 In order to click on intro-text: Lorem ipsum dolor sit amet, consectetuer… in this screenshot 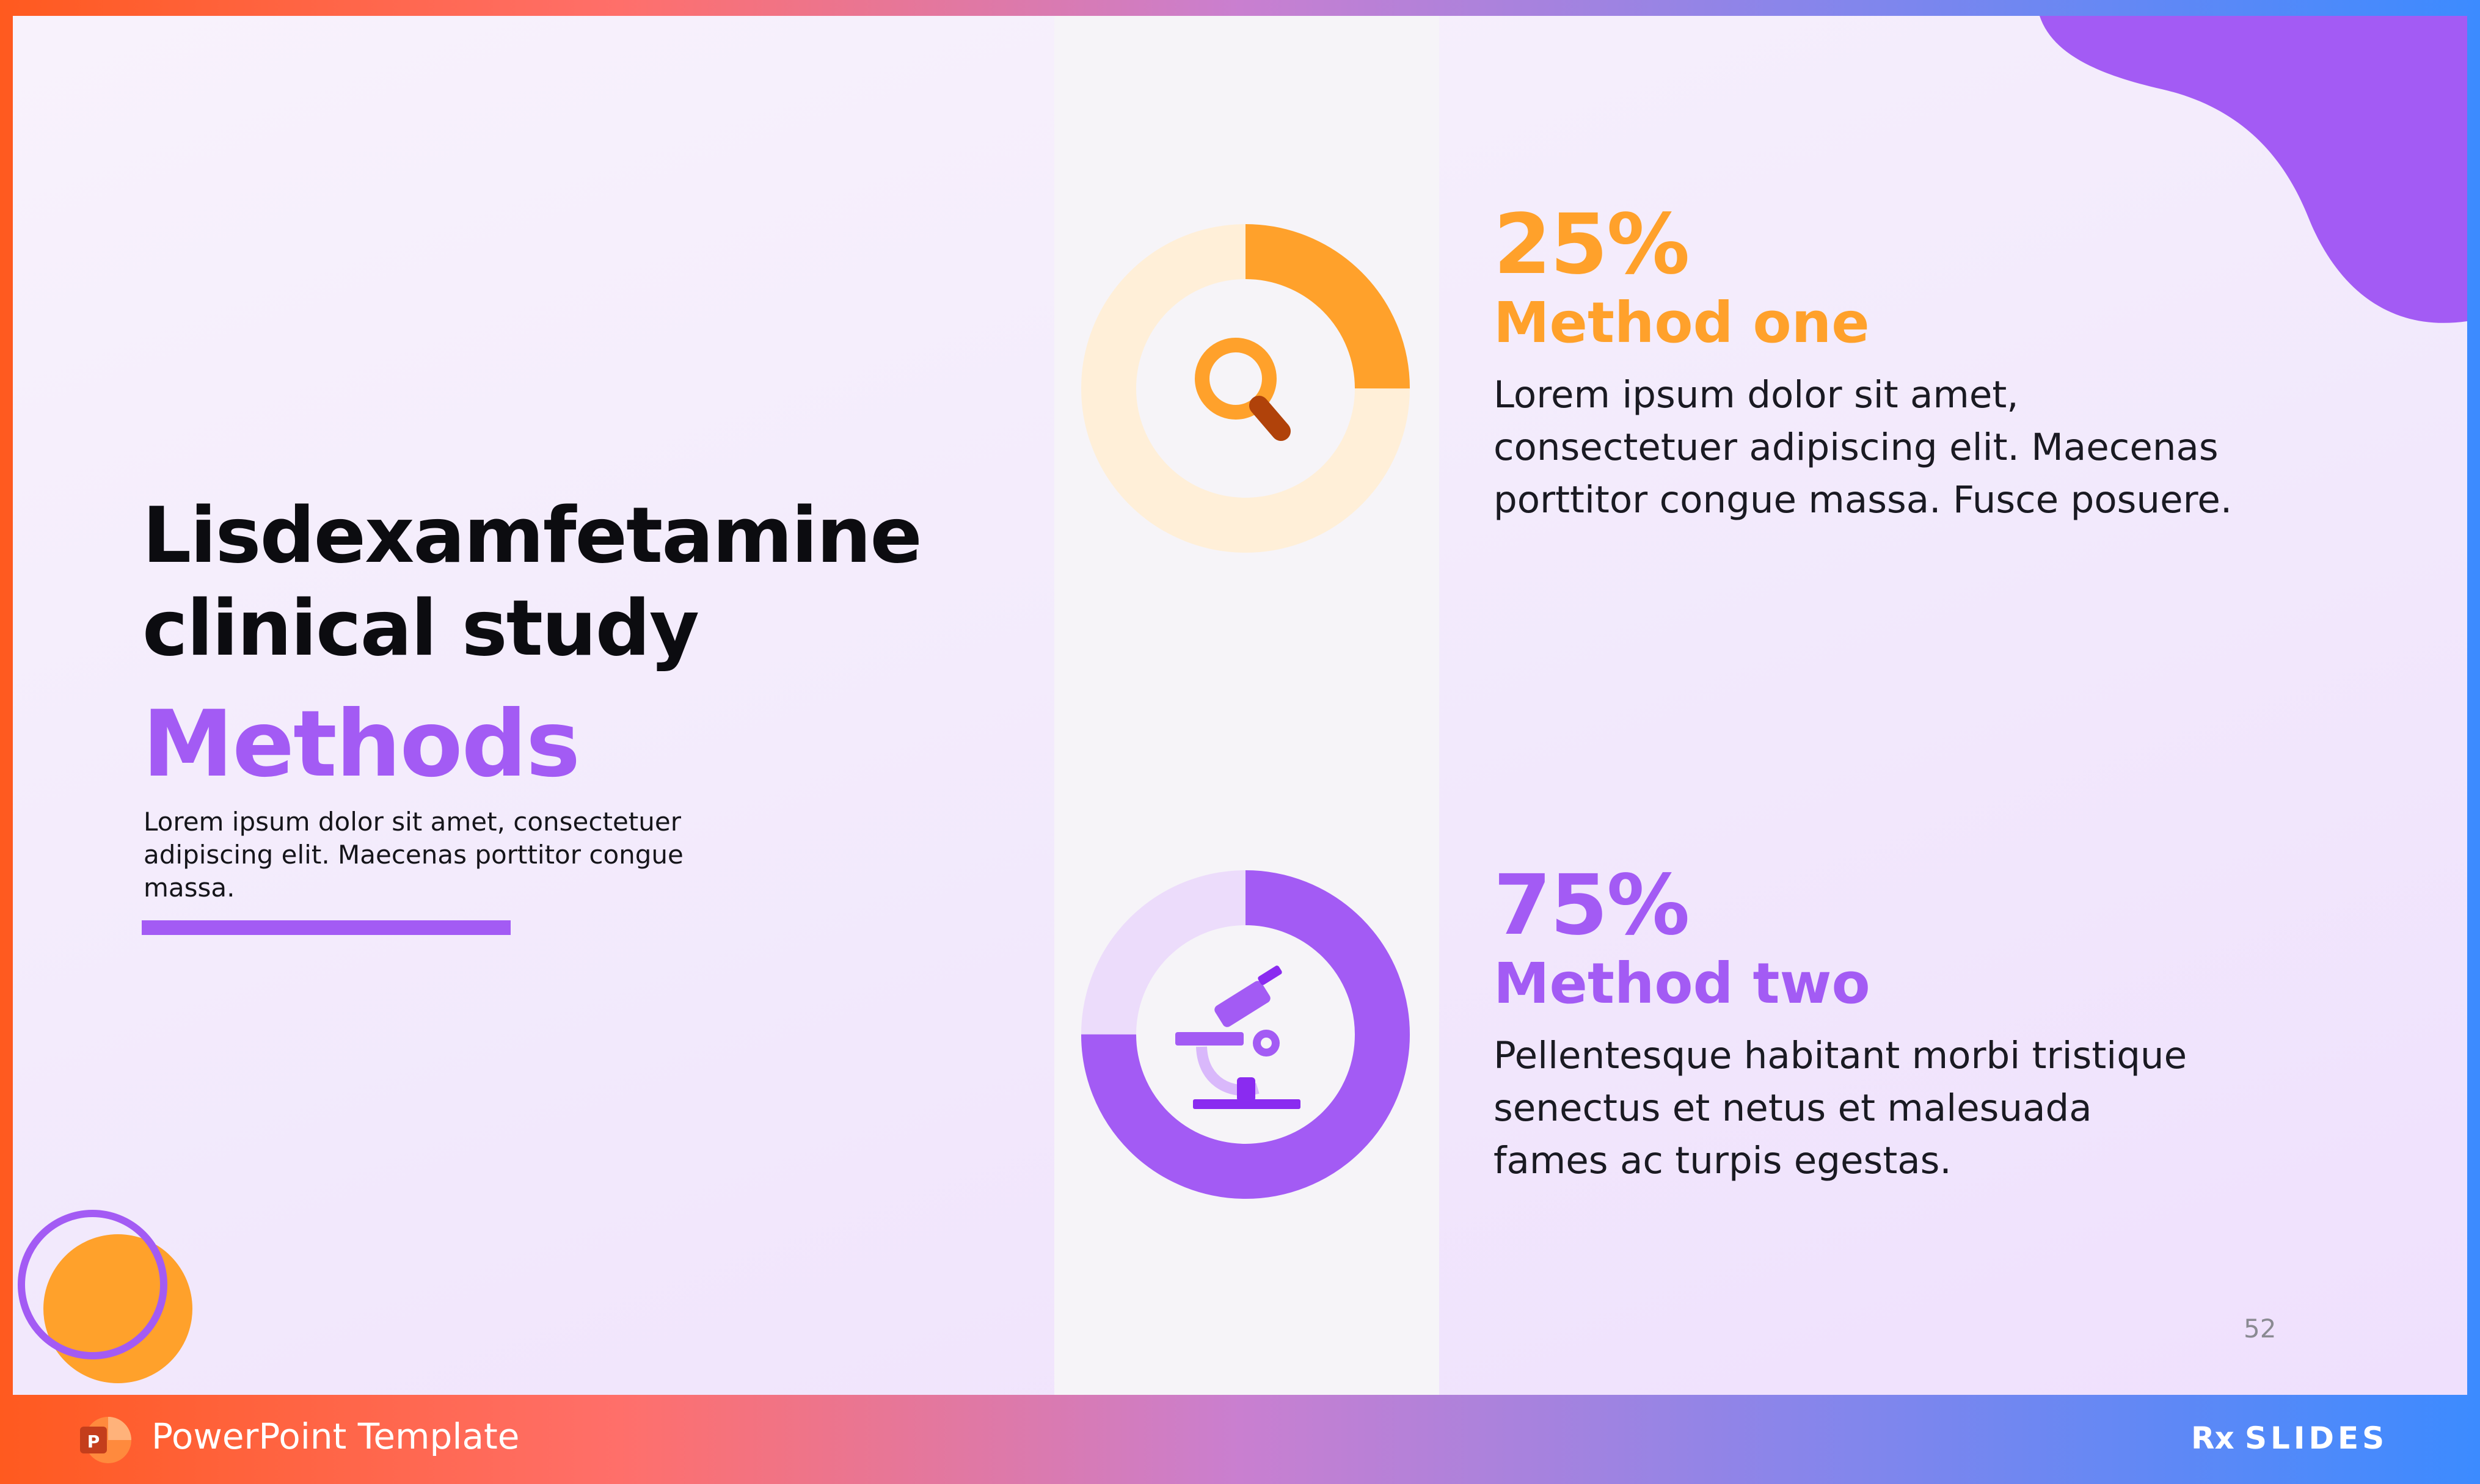, I will do `click(414, 855)`.